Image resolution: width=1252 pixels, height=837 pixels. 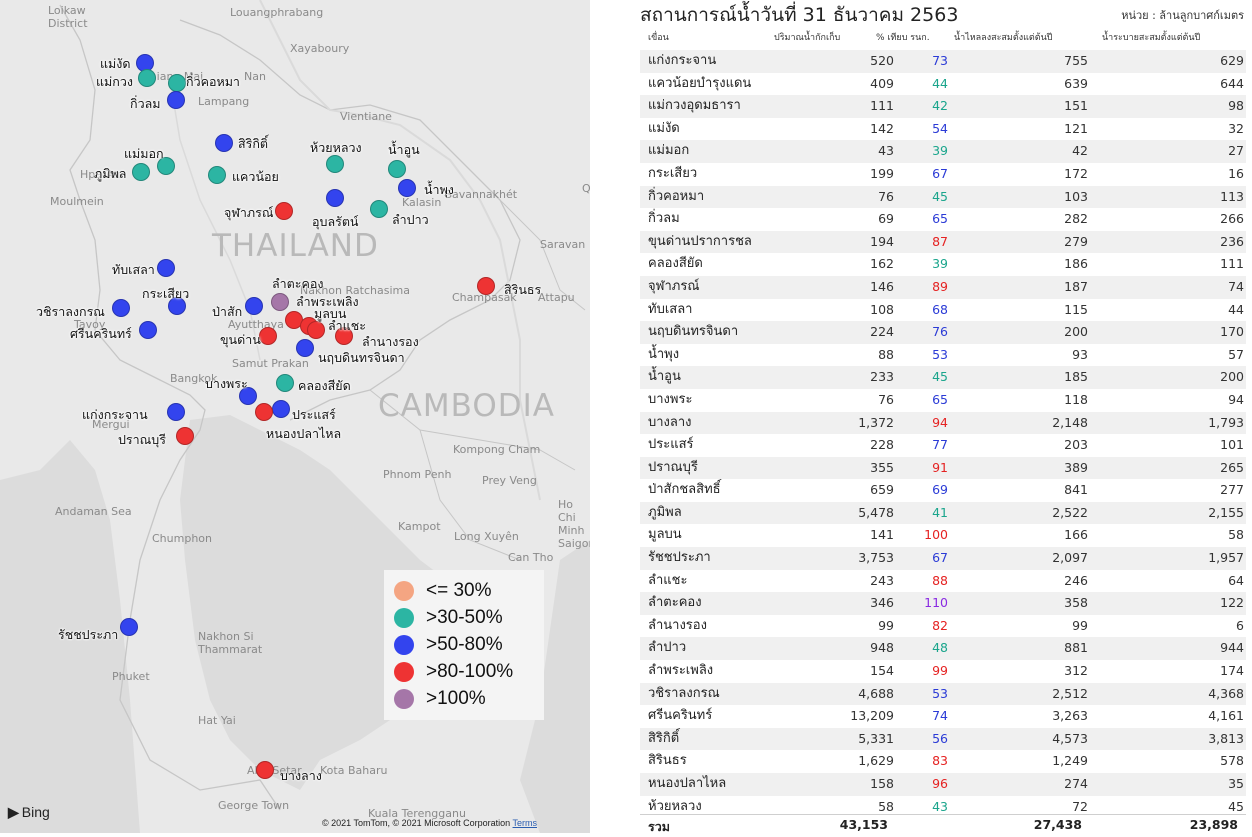 I want to click on table-row: แม่มอก 43 39 42 27, so click(x=943, y=151).